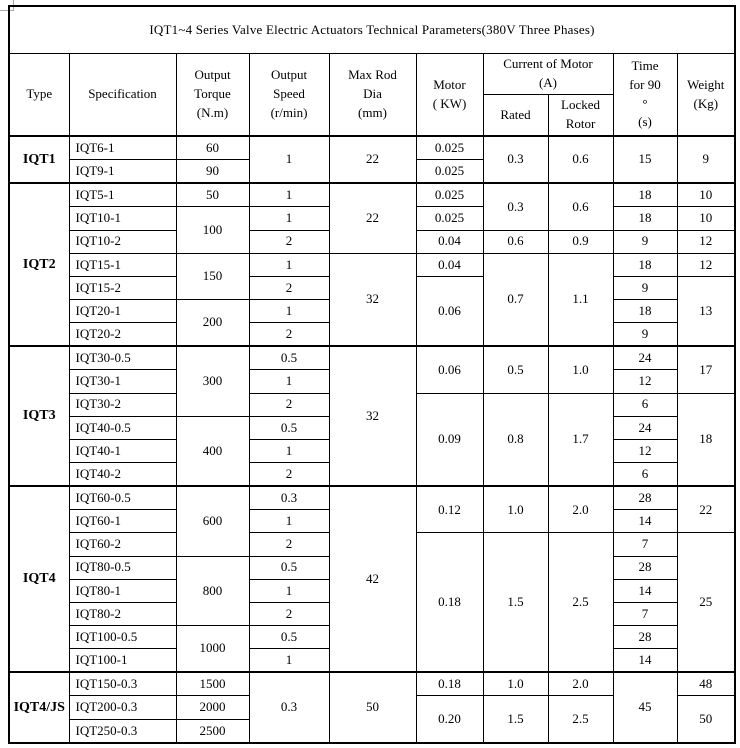 The height and width of the screenshot is (748, 740). I want to click on table-row: IQT15-2 2 0.06 9 13, so click(372, 311).